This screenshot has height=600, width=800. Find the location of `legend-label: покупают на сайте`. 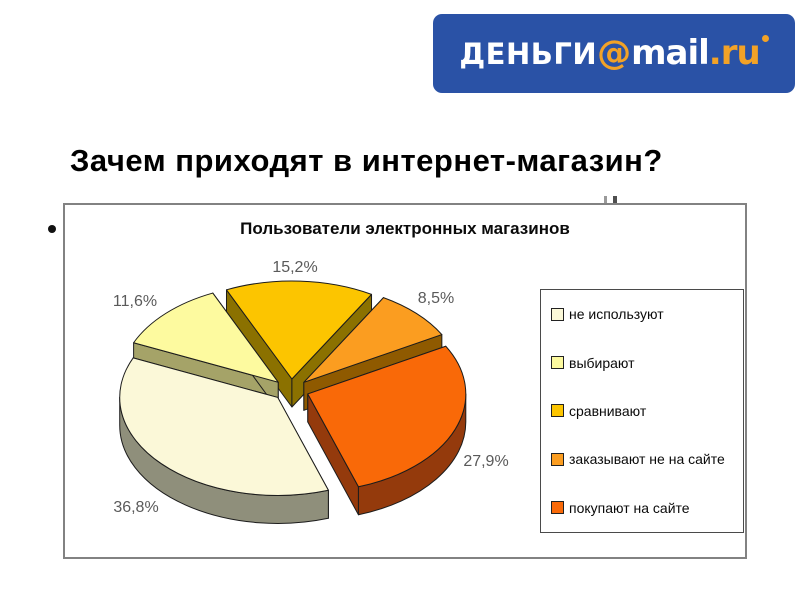

legend-label: покупают на сайте is located at coordinates (629, 507).